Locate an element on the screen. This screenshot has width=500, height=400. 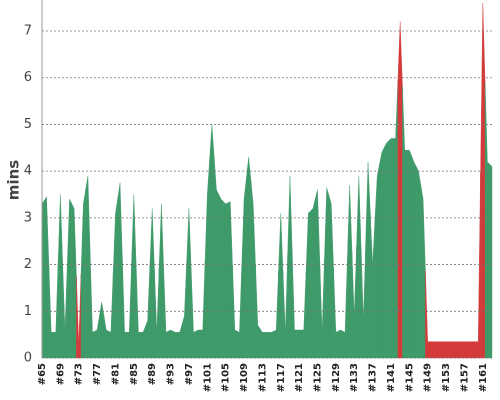
y-tick-label: 7 is located at coordinates (28, 31).